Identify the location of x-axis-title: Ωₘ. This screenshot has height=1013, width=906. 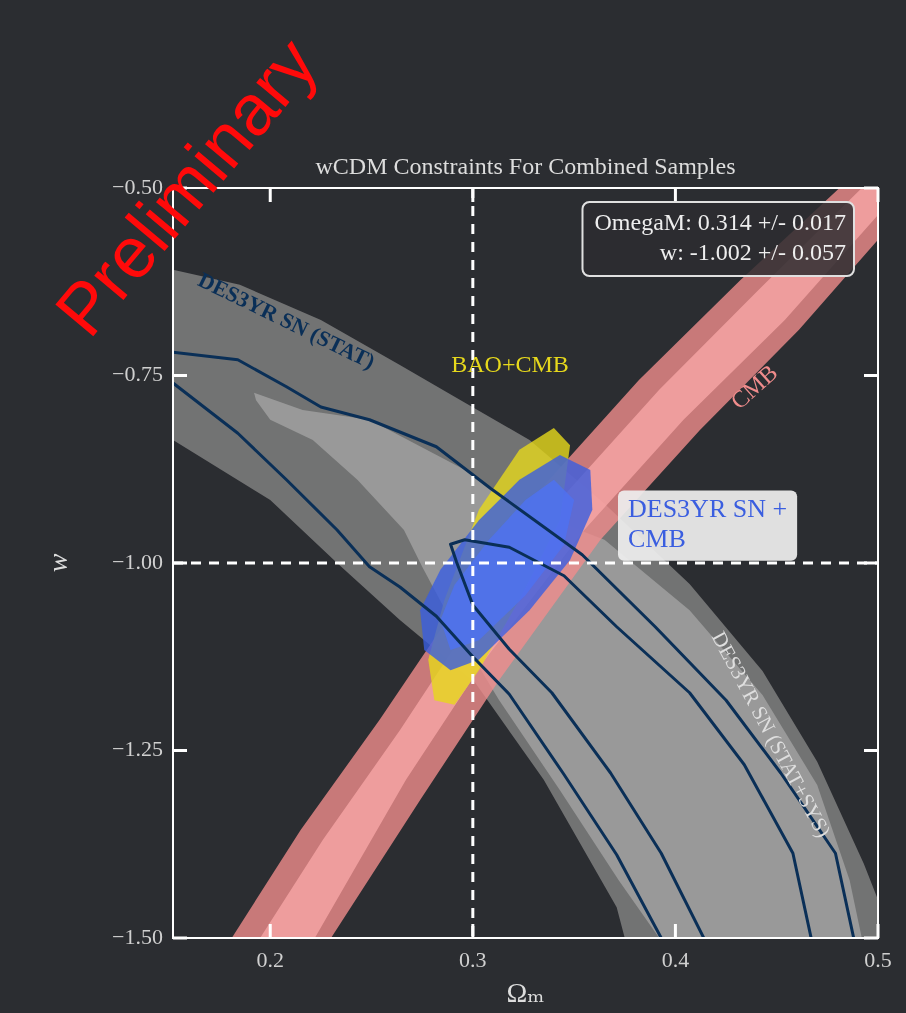
(525, 993).